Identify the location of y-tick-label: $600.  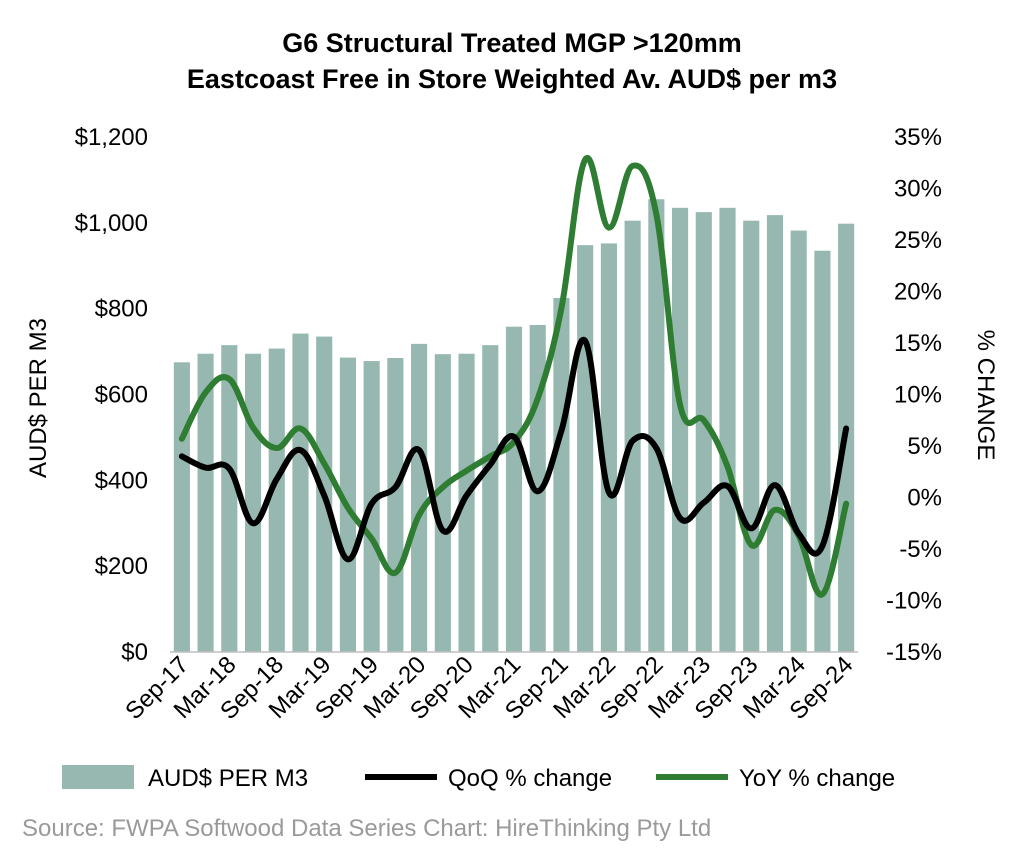
(121, 395).